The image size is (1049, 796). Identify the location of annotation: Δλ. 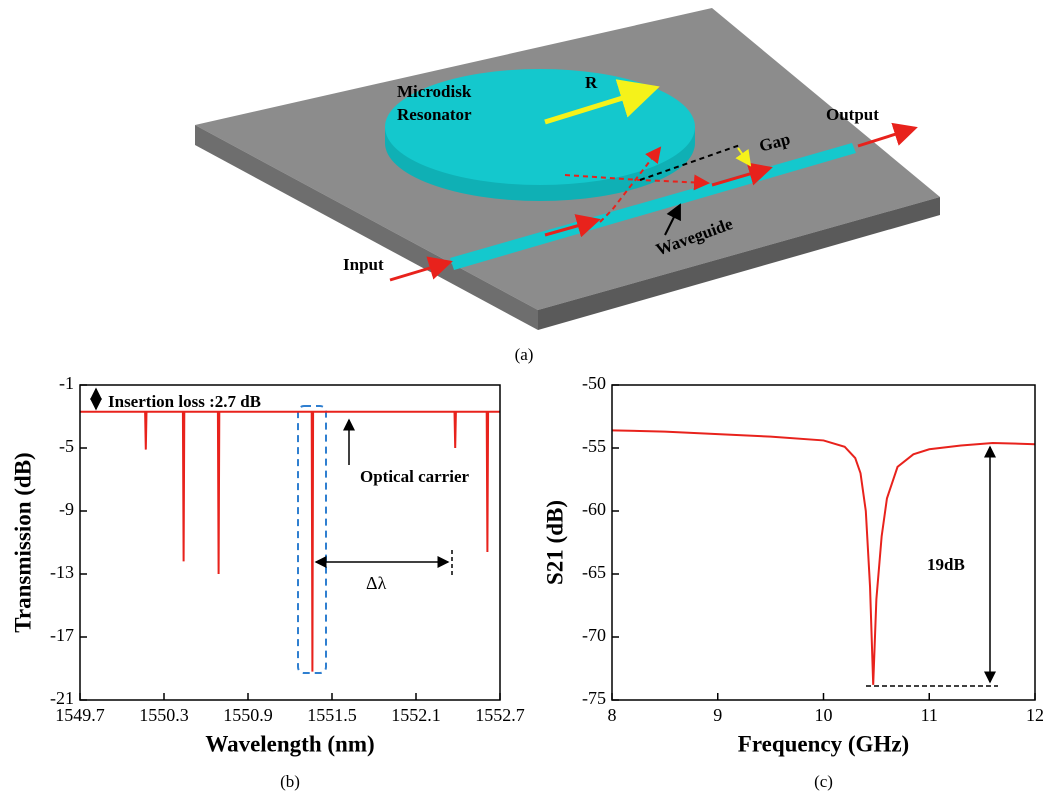
(376, 583).